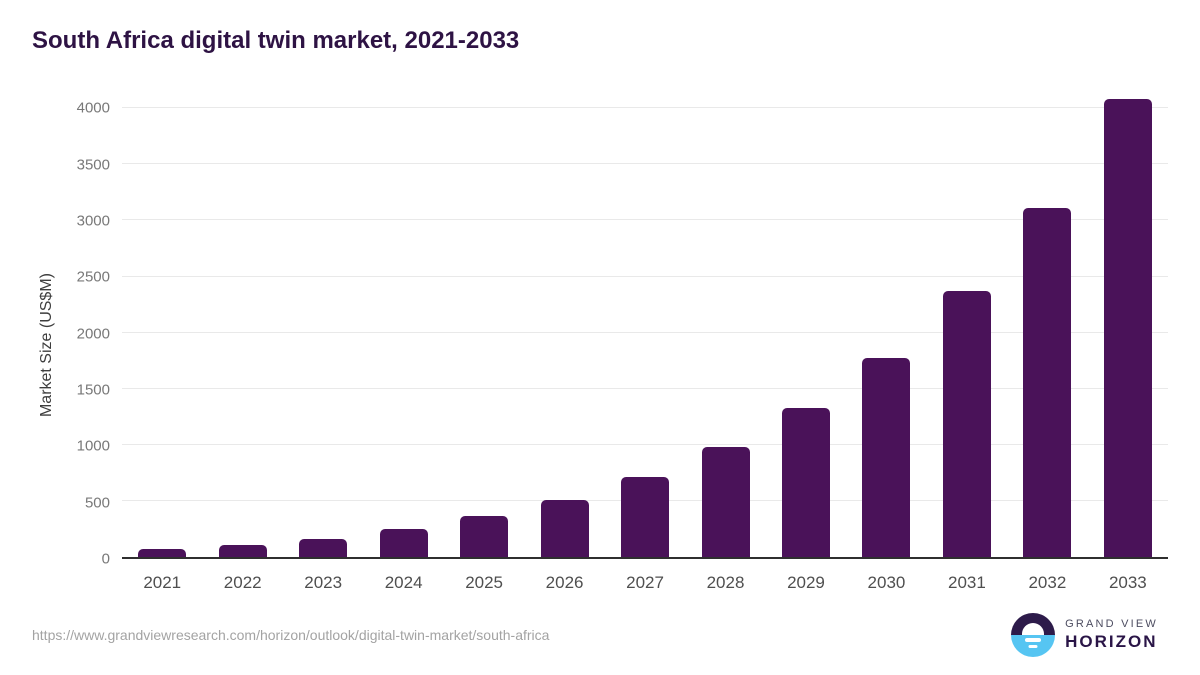 The width and height of the screenshot is (1200, 675). Describe the element at coordinates (93, 334) in the screenshot. I see `y-tick-label: 2000` at that location.